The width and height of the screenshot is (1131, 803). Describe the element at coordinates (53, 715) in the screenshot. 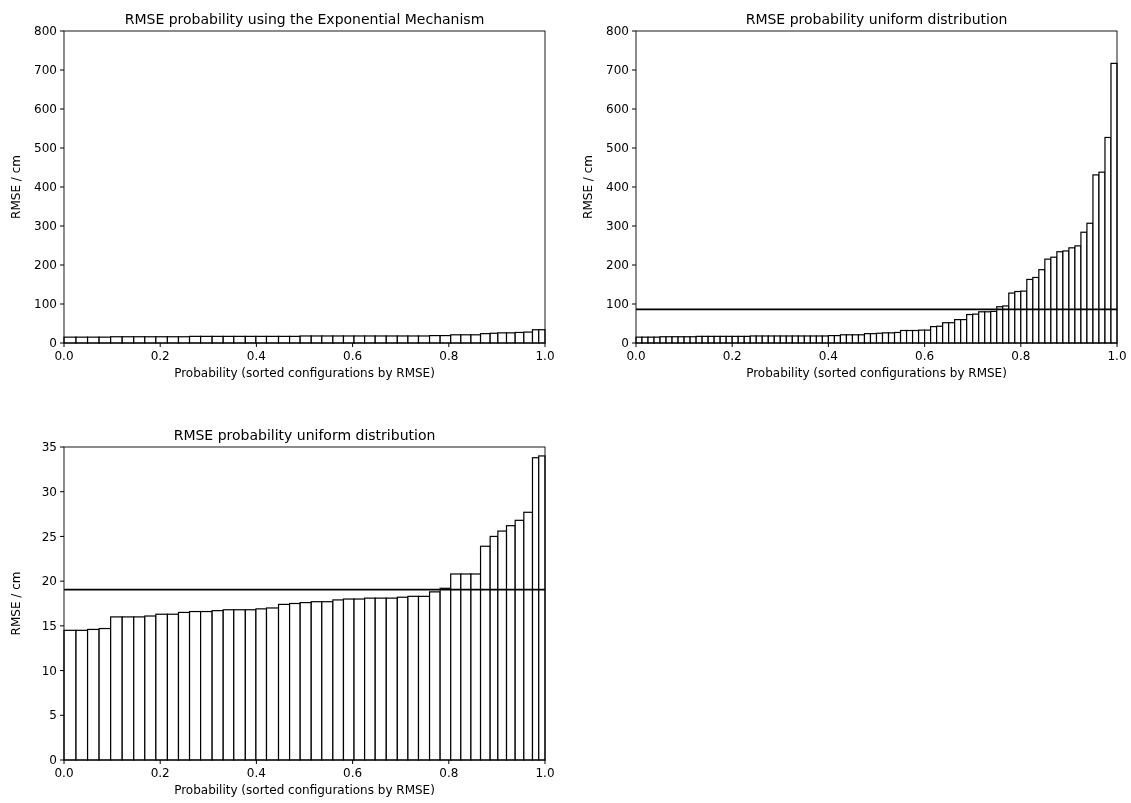

I see `y-tick-label: 5` at that location.